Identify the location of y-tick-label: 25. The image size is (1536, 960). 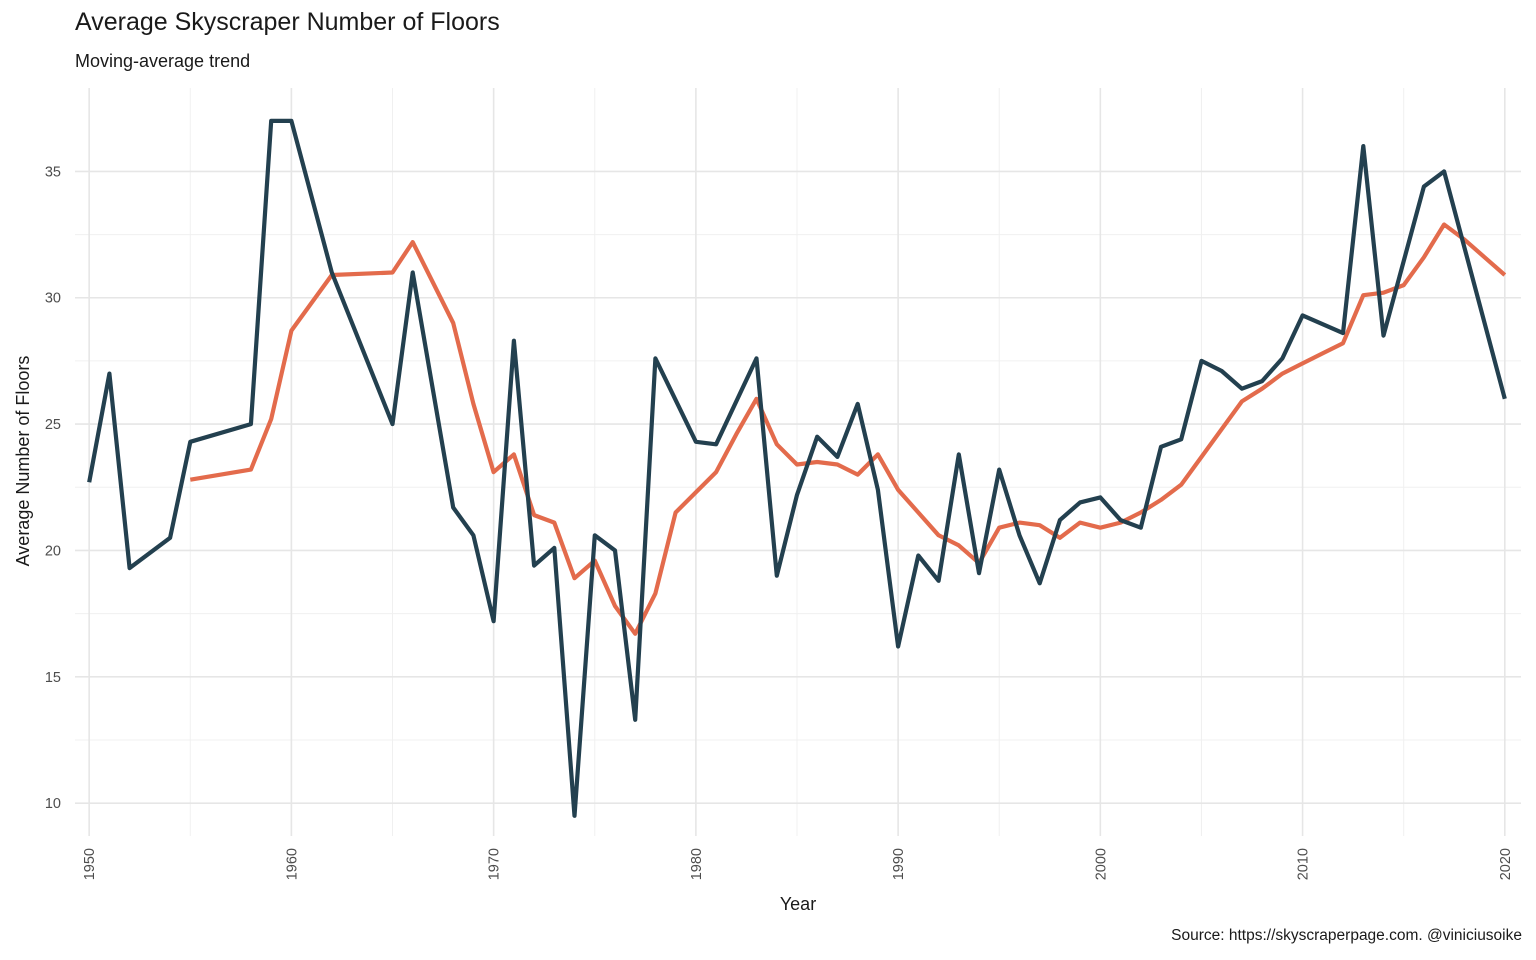
(53, 425).